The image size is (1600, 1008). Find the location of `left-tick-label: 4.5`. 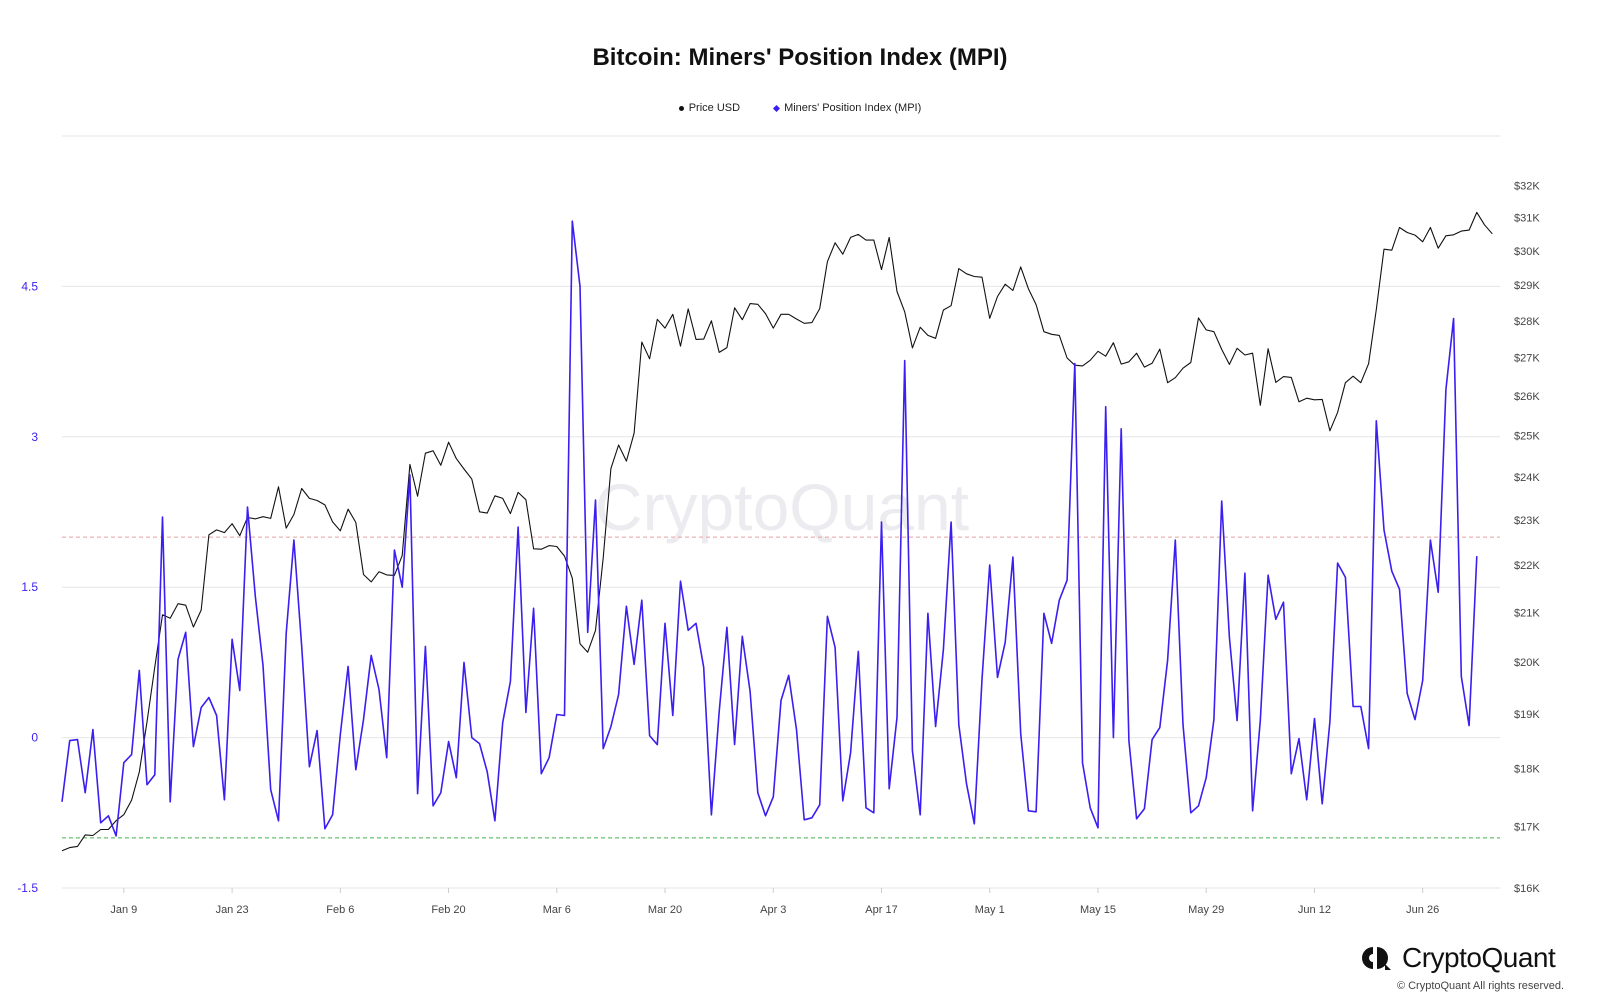

left-tick-label: 4.5 is located at coordinates (29, 286).